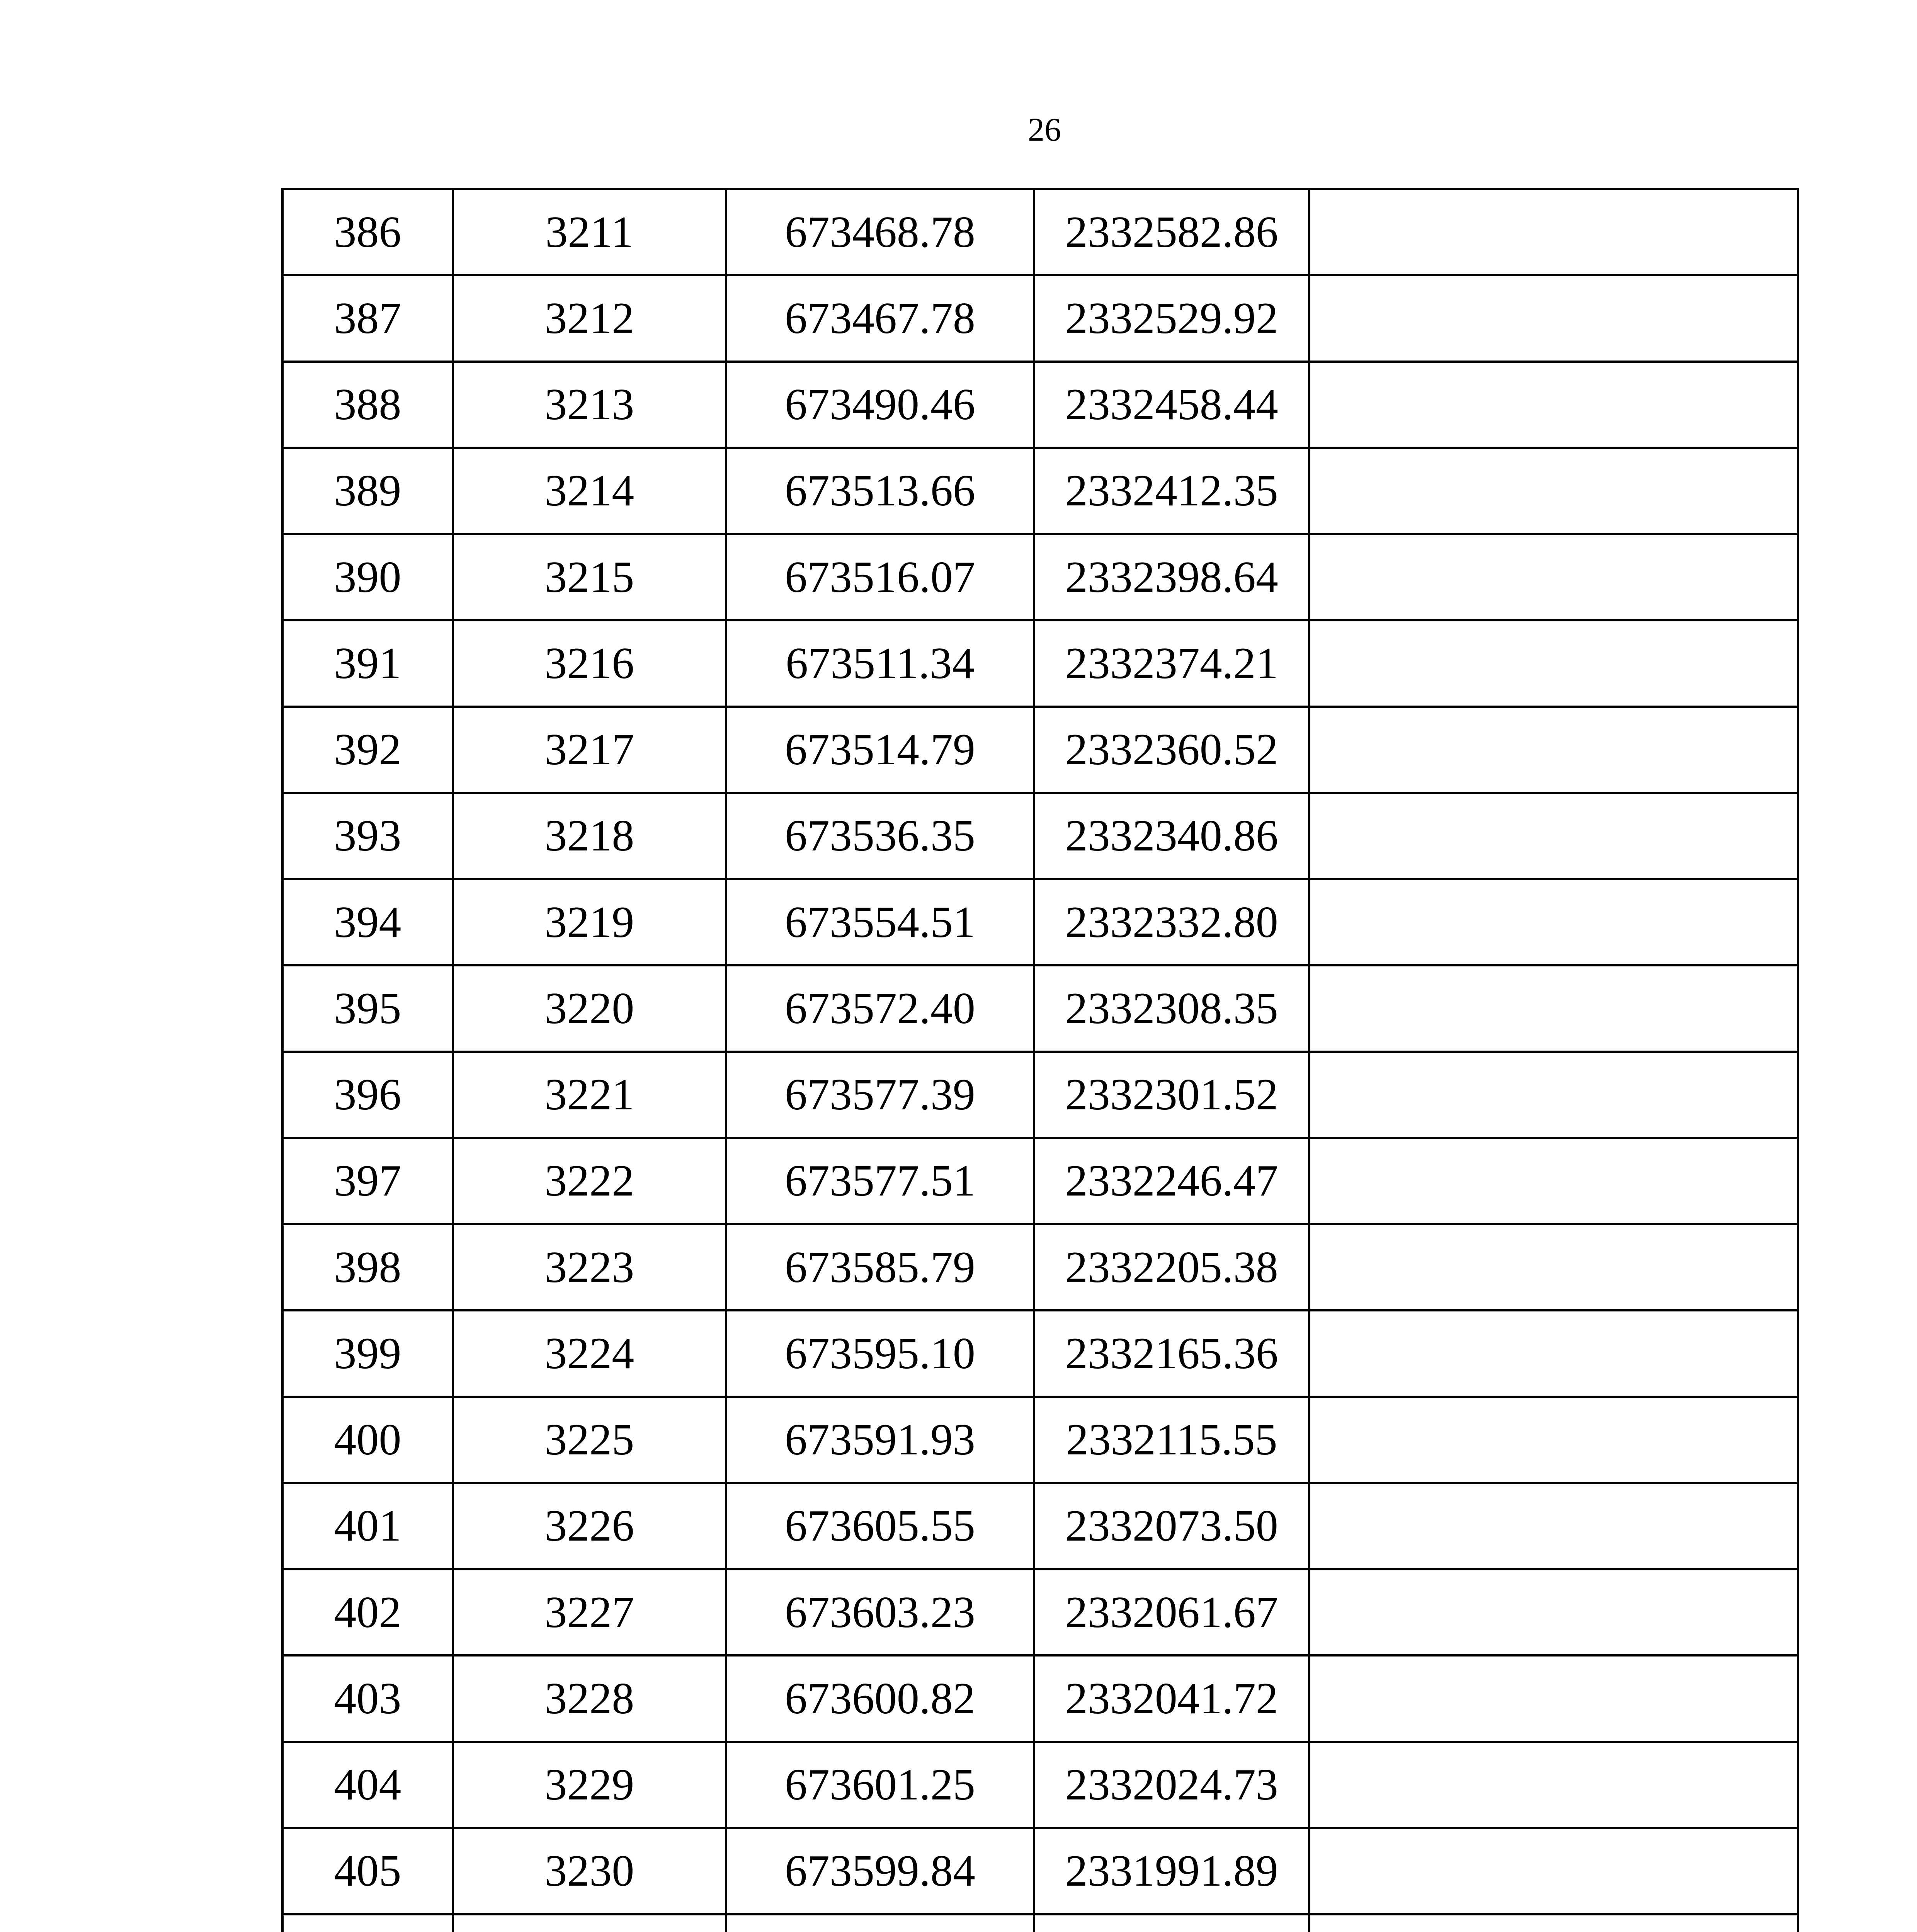  Describe the element at coordinates (1172, 836) in the screenshot. I see `cell-y-coordinate: 2332340.86` at that location.